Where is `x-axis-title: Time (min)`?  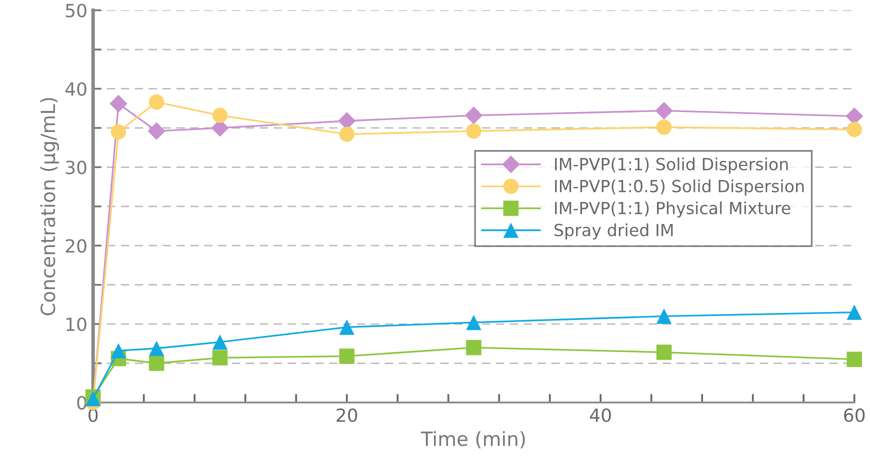 x-axis-title: Time (min) is located at coordinates (472, 439).